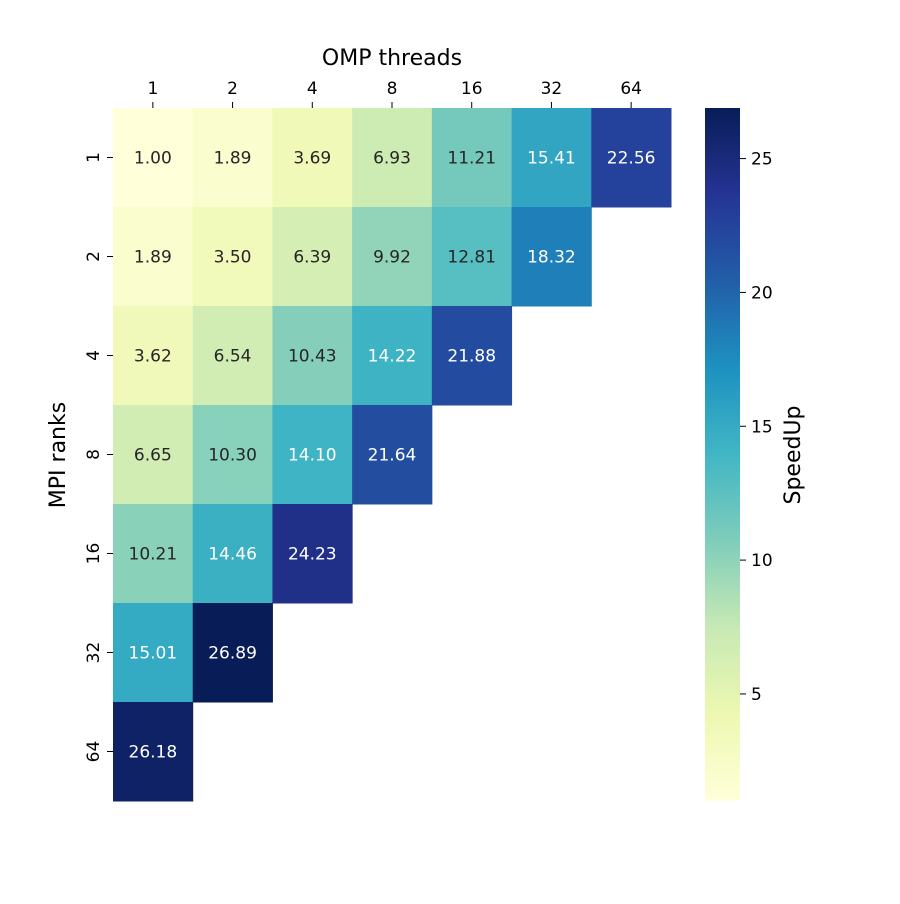 This screenshot has width=900, height=904. What do you see at coordinates (312, 89) in the screenshot?
I see `x-tick-label: 4` at bounding box center [312, 89].